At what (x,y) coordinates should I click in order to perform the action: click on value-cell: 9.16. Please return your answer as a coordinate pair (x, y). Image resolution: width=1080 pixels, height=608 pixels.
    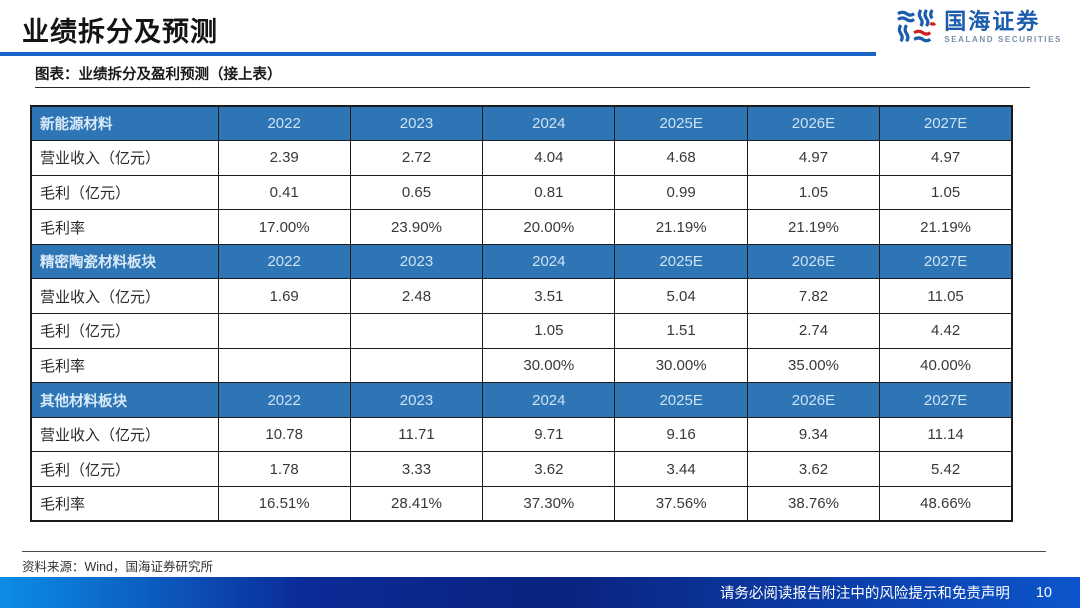
    Looking at the image, I should click on (681, 434).